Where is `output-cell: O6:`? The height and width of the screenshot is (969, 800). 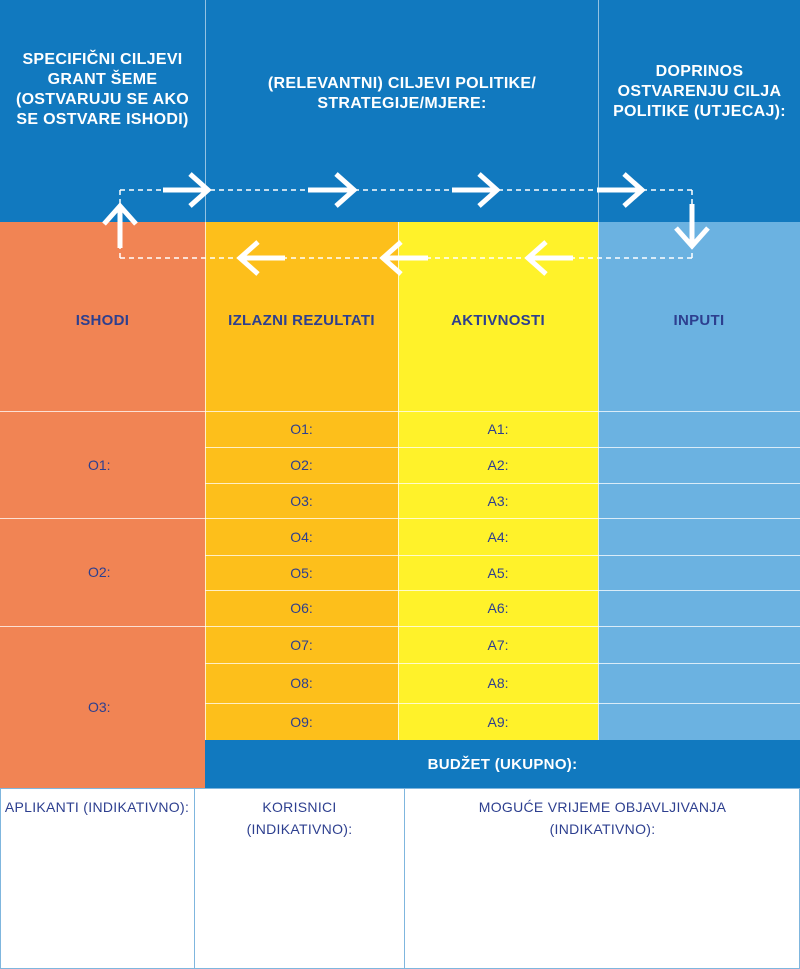 output-cell: O6: is located at coordinates (301, 608).